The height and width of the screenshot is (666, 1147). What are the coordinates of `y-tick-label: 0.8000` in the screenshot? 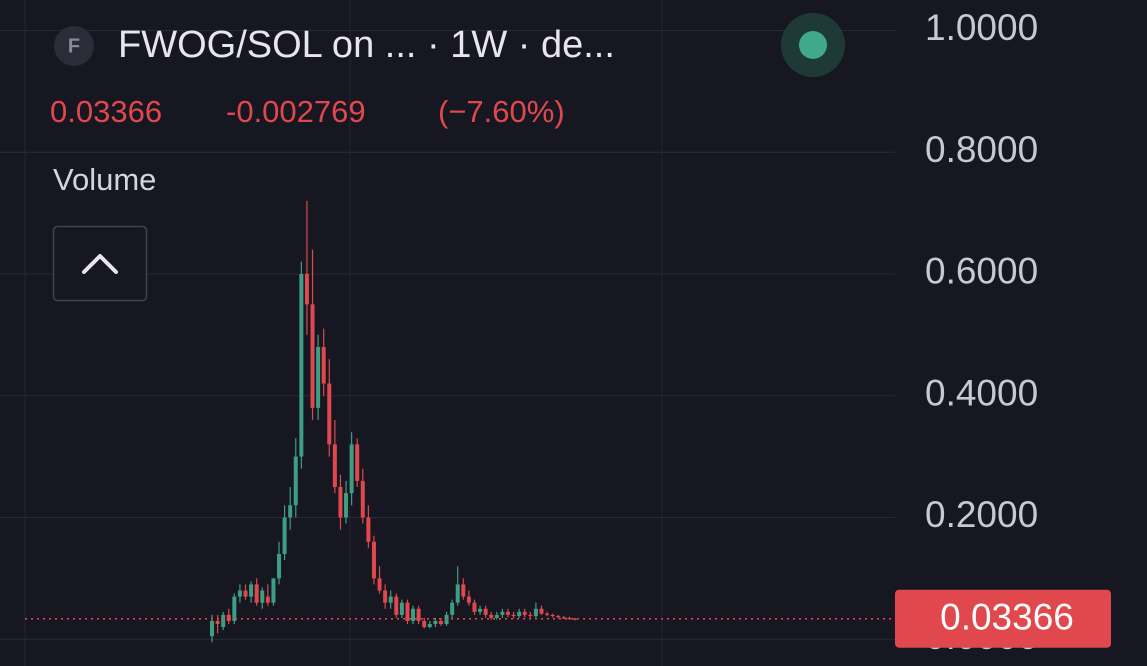 It's located at (981, 149).